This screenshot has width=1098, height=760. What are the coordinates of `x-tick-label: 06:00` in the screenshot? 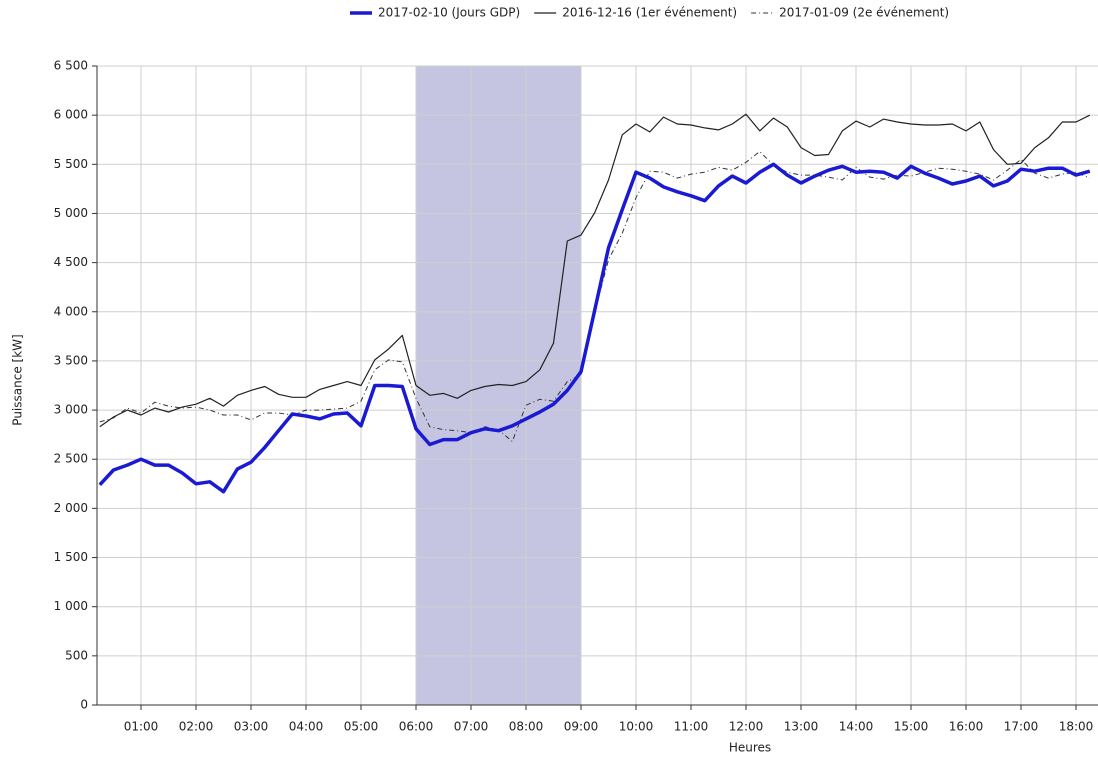 It's located at (416, 727).